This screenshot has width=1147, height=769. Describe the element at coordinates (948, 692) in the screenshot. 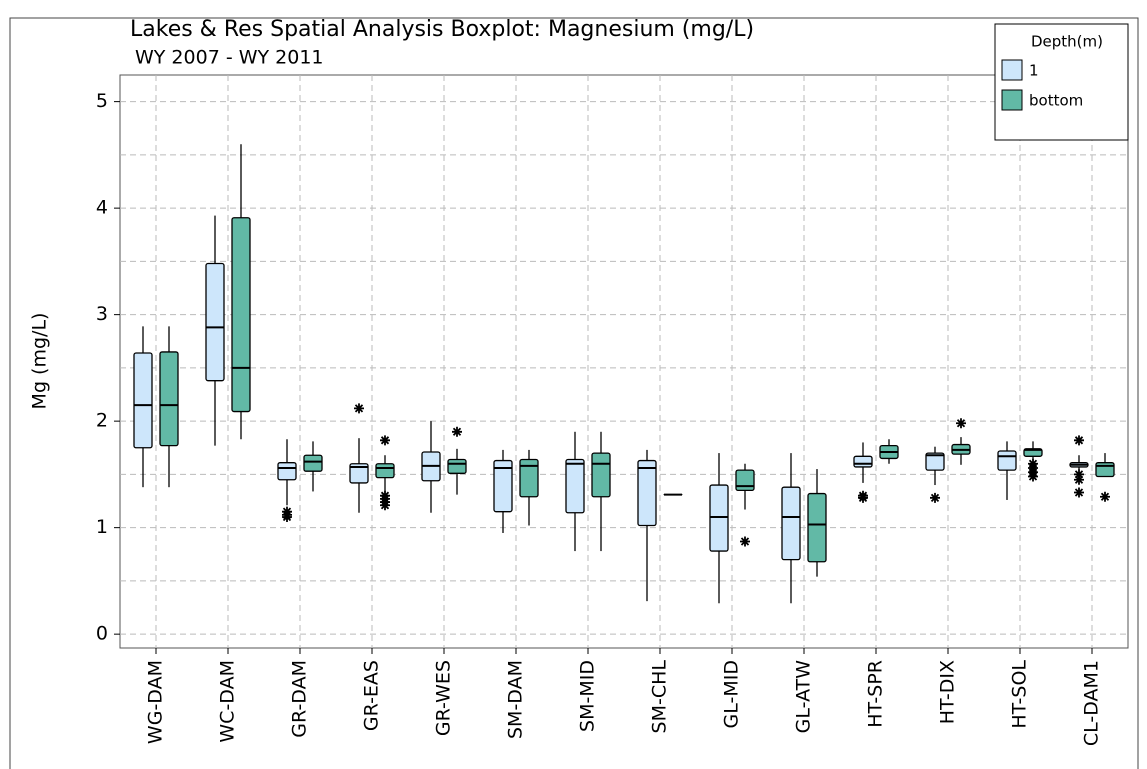

I see `x-tick-label: HT-DIX` at that location.